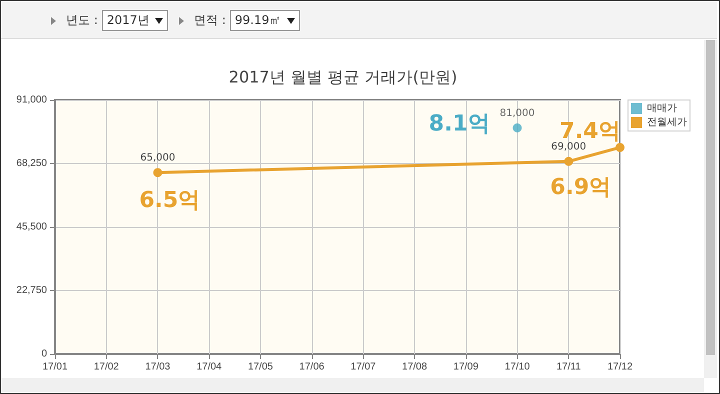 Image resolution: width=720 pixels, height=394 pixels. What do you see at coordinates (517, 367) in the screenshot?
I see `x-tick-label: 17/10` at bounding box center [517, 367].